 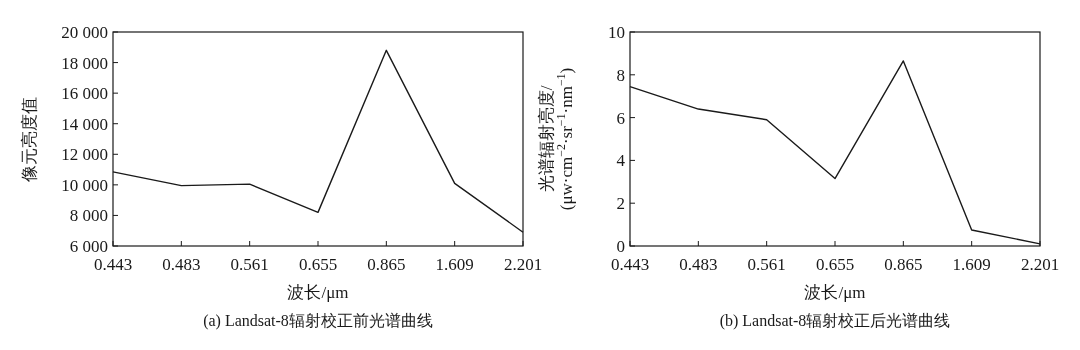 What do you see at coordinates (29, 139) in the screenshot?
I see `y-axis-title: 像元亮度值` at bounding box center [29, 139].